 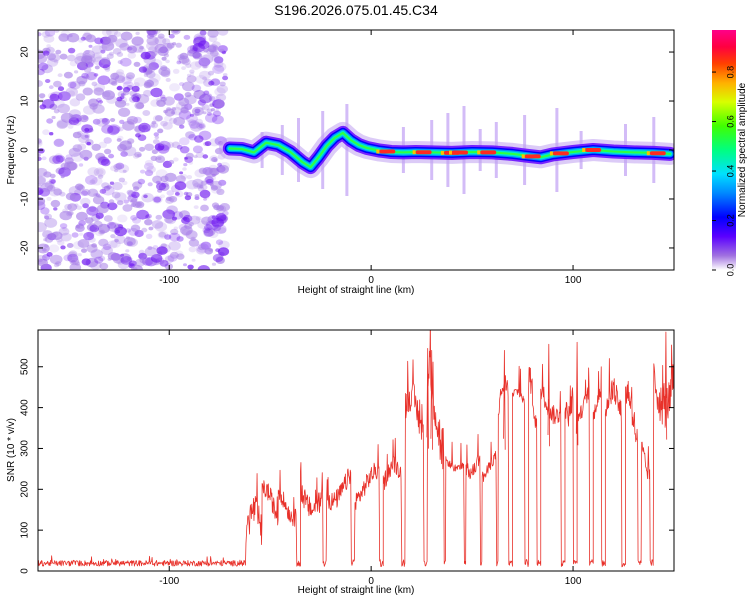 What do you see at coordinates (371, 280) in the screenshot?
I see `spectrogram-xtick-label: 0` at bounding box center [371, 280].